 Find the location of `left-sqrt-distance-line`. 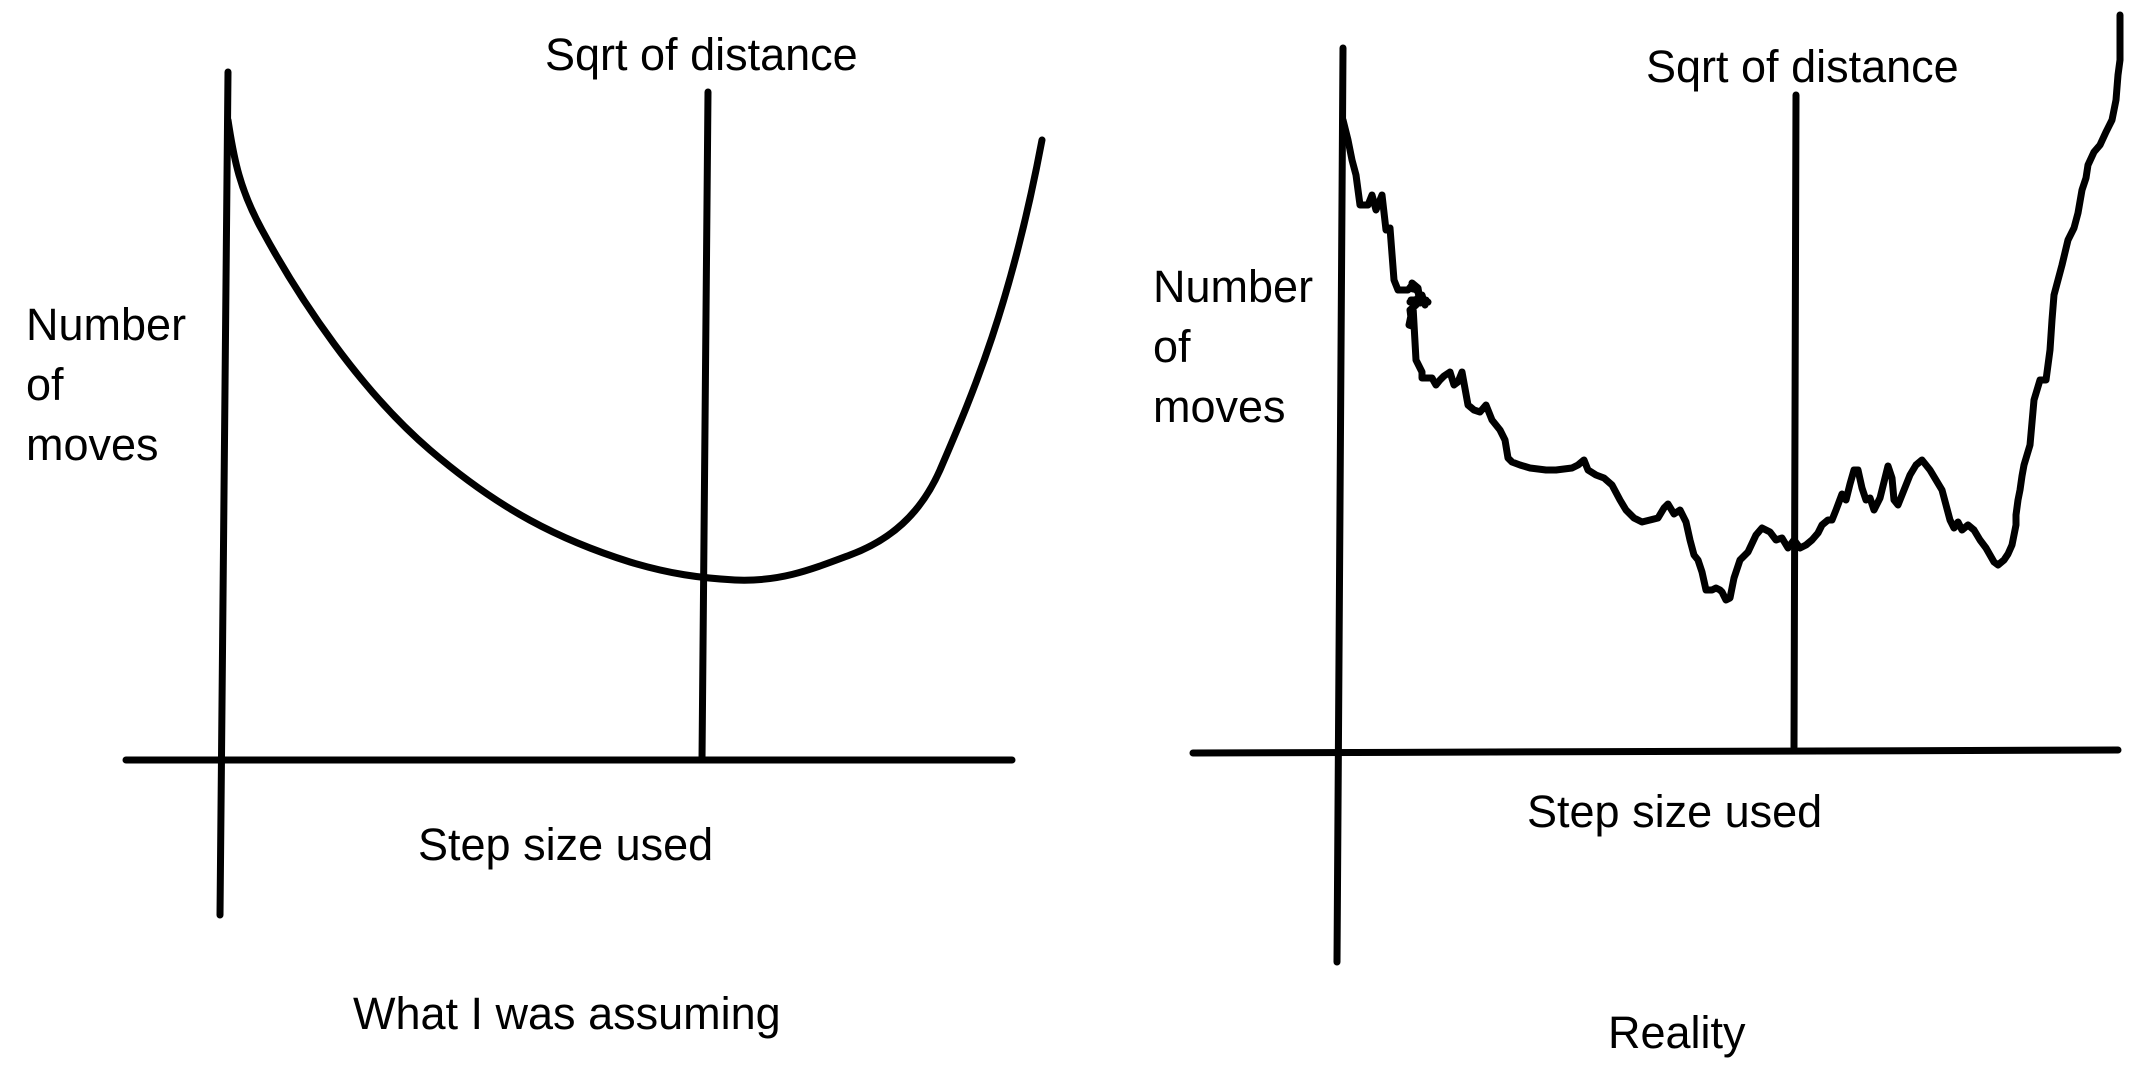

left-sqrt-distance-line is located at coordinates (705, 426).